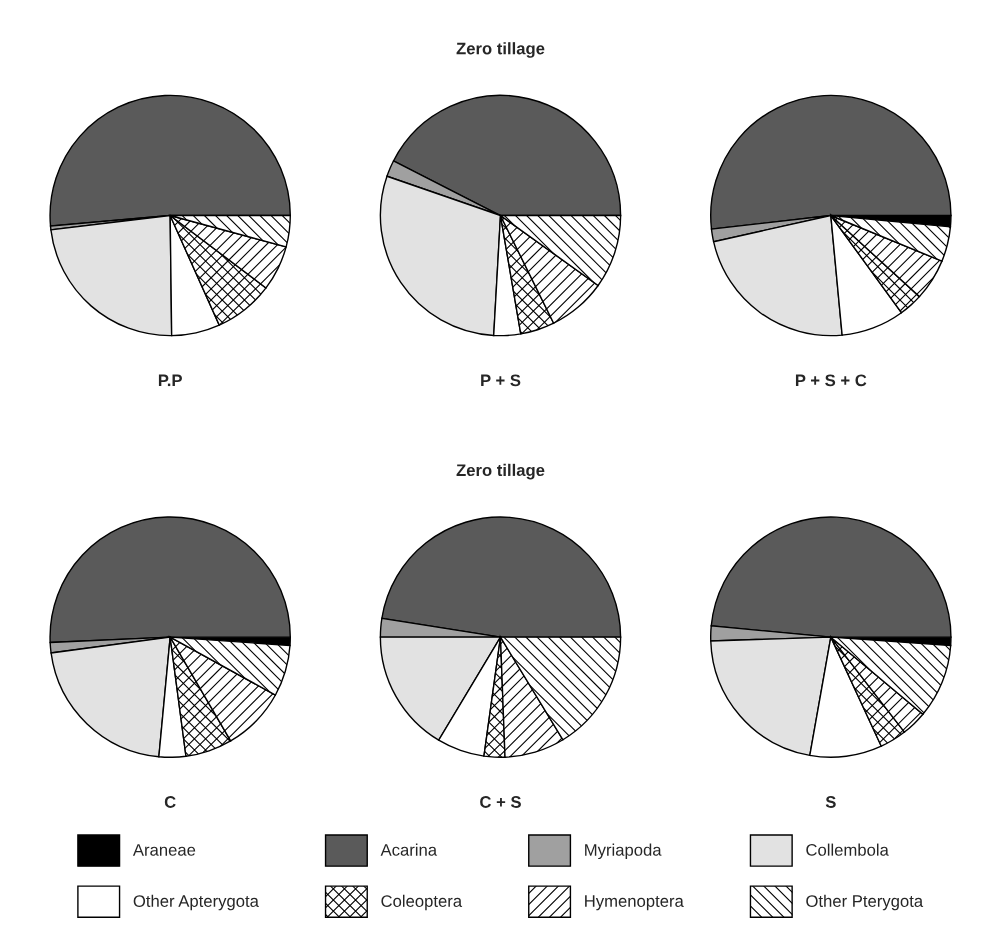  I want to click on legend-label: Other Pterygota, so click(865, 902).